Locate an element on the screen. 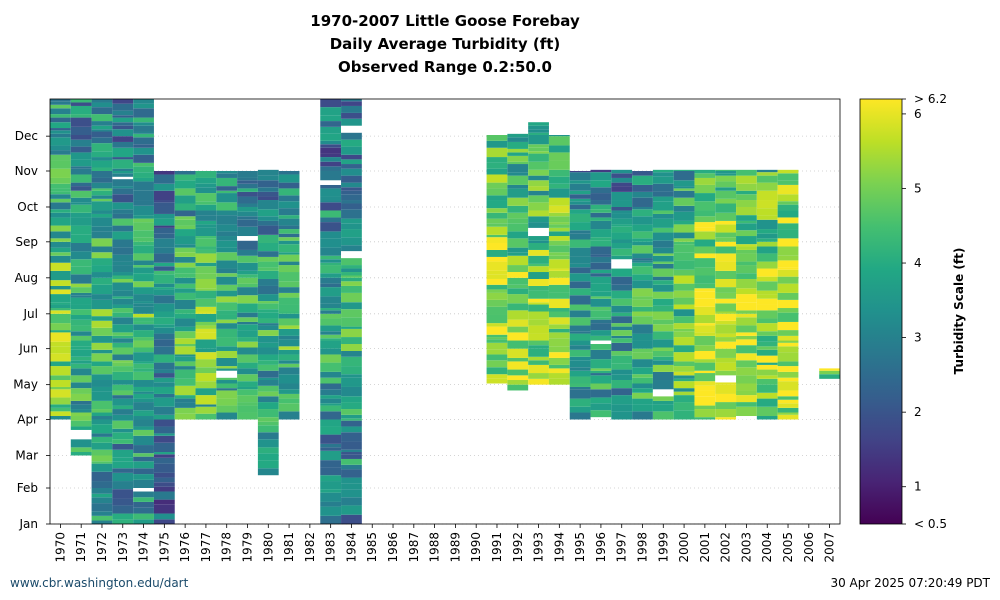 The image size is (1000, 600). source-url: www.cbr.washington.edu/dart is located at coordinates (99, 583).